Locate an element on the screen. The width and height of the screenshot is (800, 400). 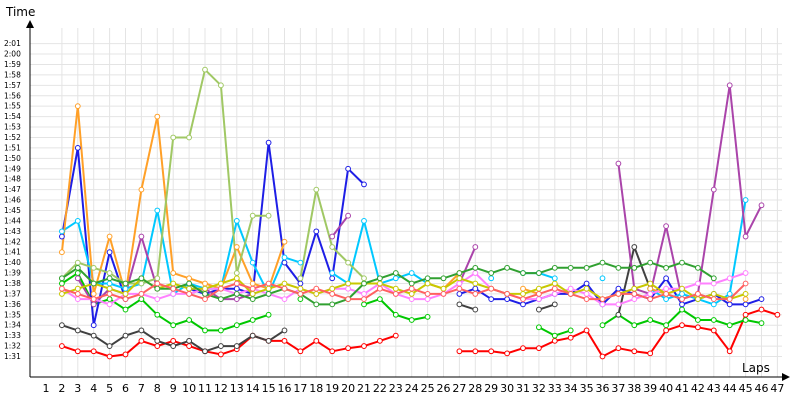
x-tick-label: 15 is located at coordinates (269, 388).